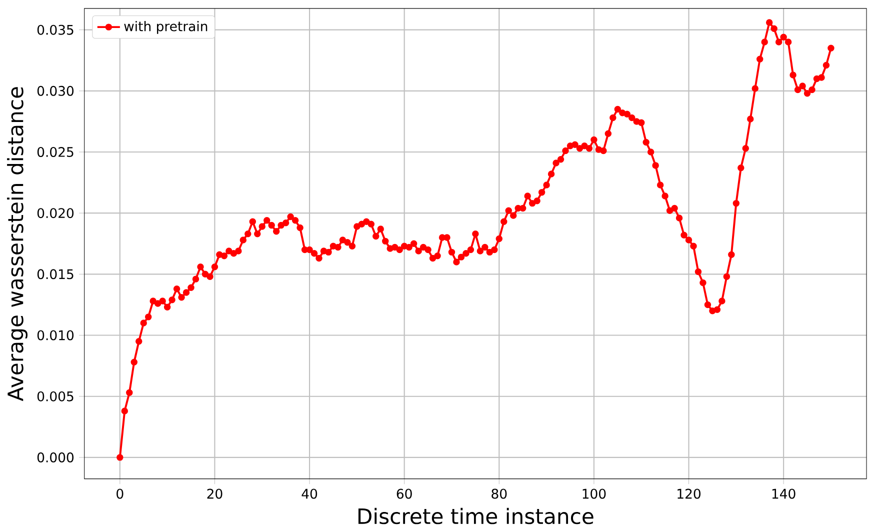 The image size is (871, 531). I want to click on x-tick-label: 20, so click(214, 493).